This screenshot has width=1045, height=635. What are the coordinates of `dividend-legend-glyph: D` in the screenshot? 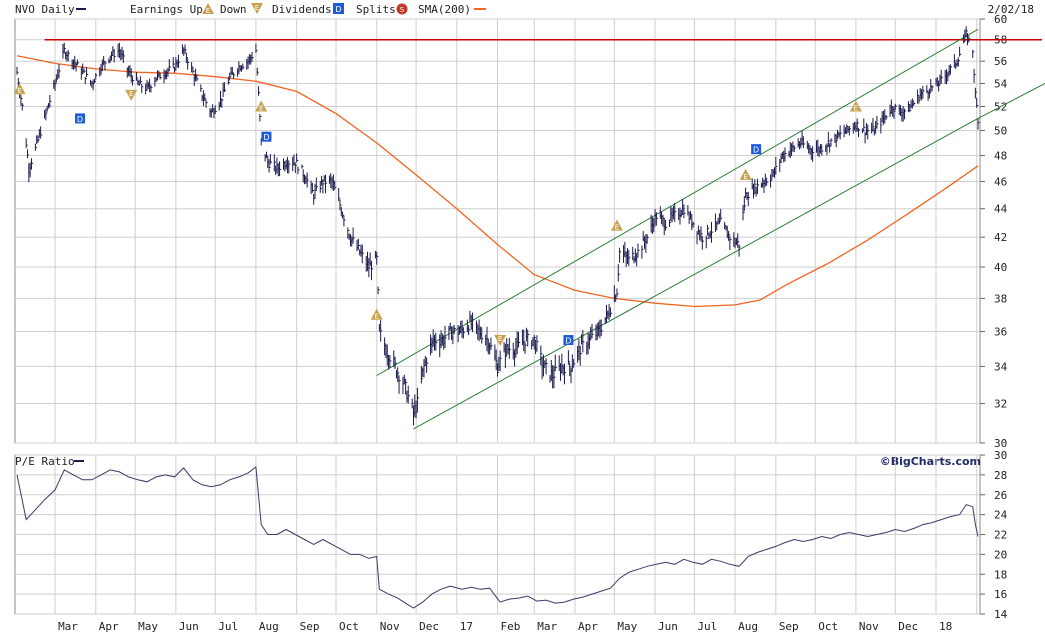 It's located at (338, 9).